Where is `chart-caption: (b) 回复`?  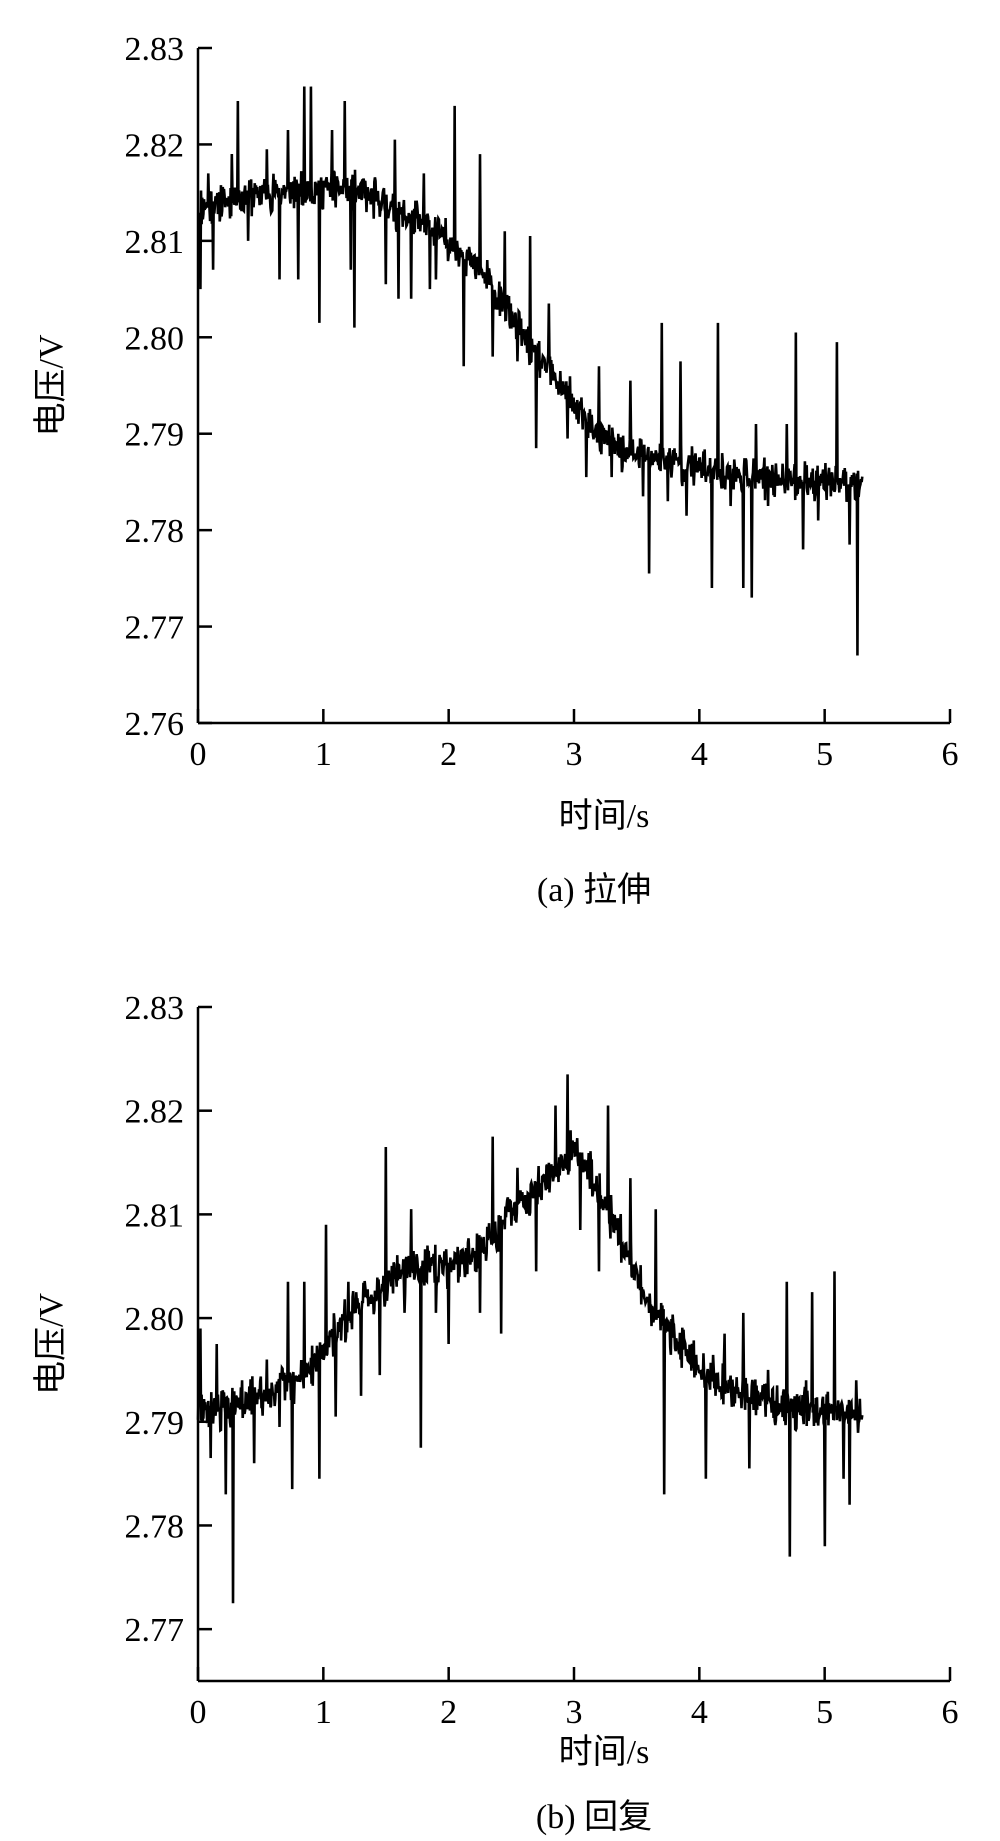 chart-caption: (b) 回复 is located at coordinates (594, 1817).